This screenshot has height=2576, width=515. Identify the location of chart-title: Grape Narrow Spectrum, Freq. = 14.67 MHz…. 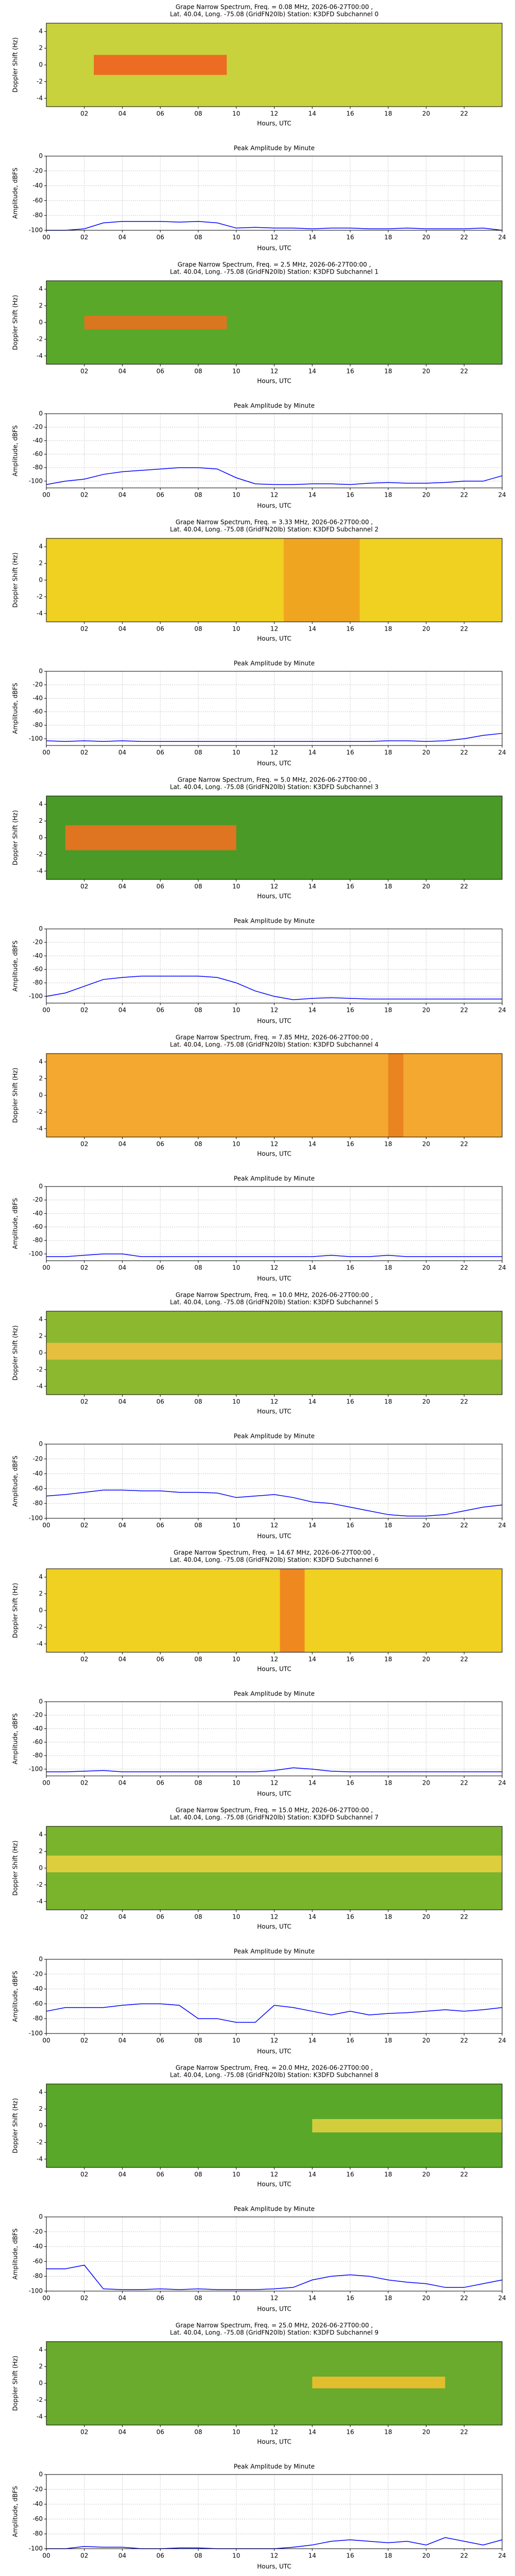
(274, 1552).